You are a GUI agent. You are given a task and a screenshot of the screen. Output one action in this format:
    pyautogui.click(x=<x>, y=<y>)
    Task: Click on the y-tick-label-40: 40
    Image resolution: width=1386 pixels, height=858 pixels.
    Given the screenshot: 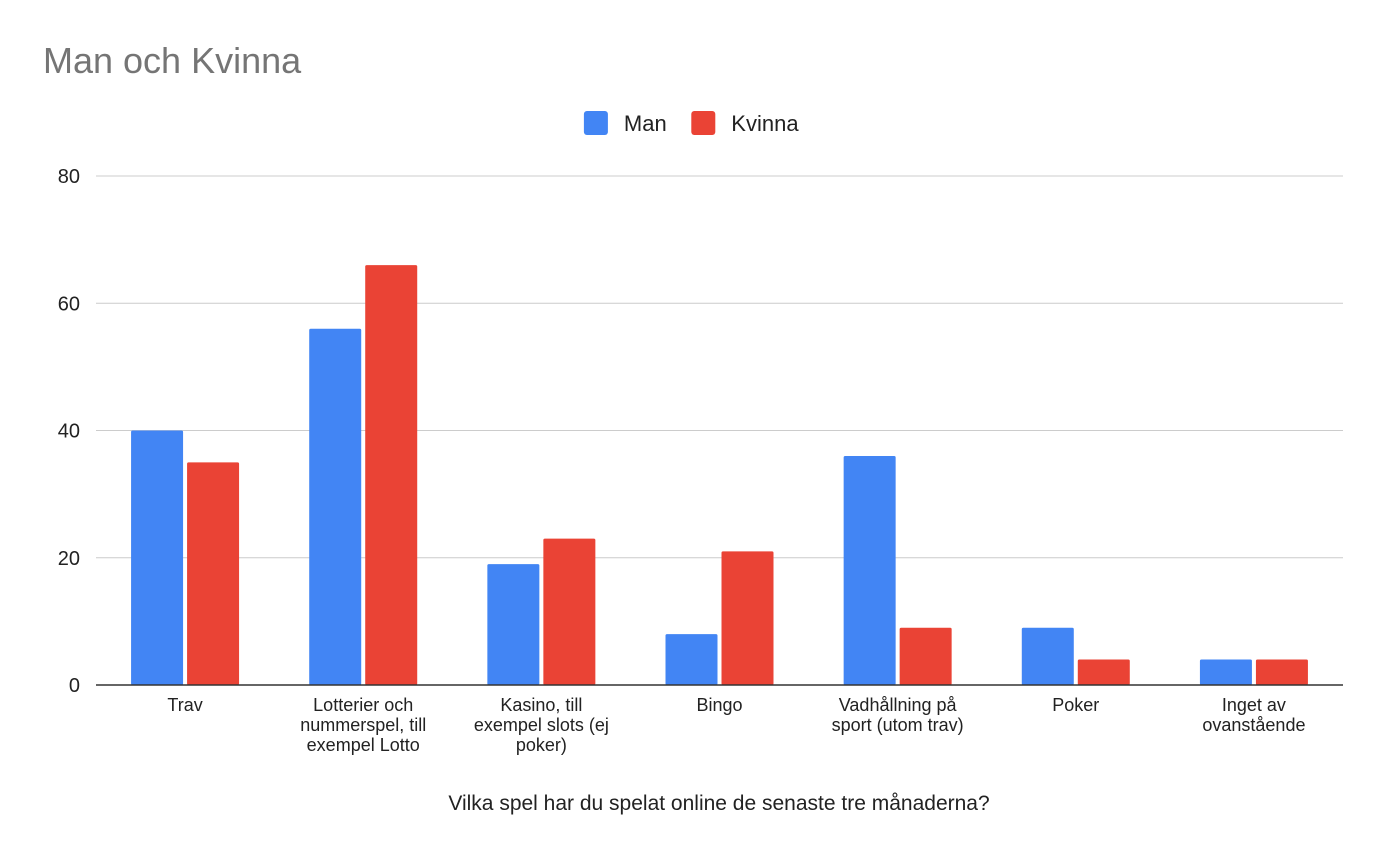 What is the action you would take?
    pyautogui.click(x=69, y=432)
    